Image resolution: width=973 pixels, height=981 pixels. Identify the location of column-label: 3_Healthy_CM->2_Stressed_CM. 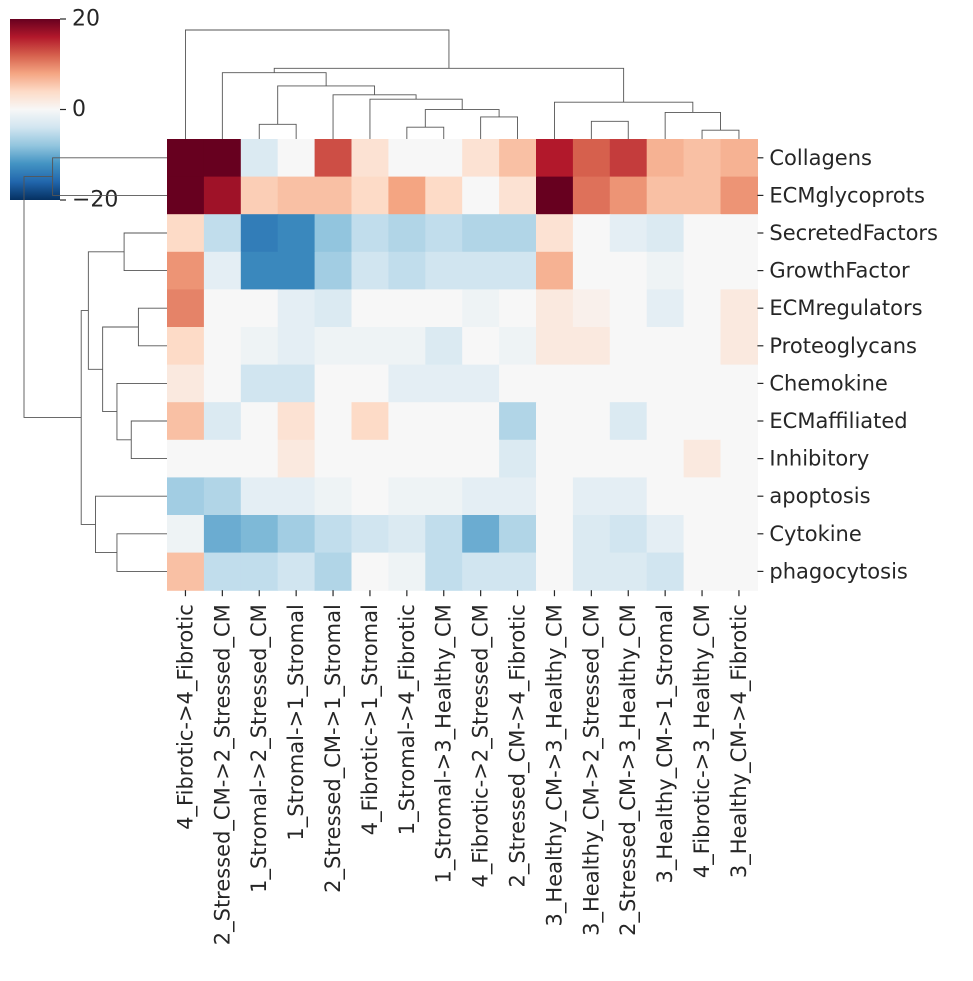
(591, 770).